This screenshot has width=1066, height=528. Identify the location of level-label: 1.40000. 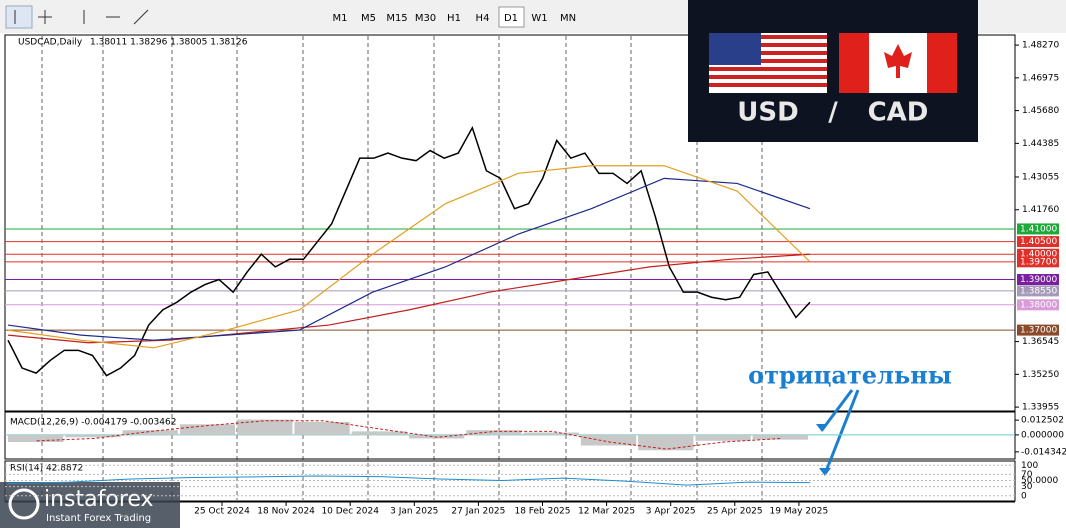
(1038, 255).